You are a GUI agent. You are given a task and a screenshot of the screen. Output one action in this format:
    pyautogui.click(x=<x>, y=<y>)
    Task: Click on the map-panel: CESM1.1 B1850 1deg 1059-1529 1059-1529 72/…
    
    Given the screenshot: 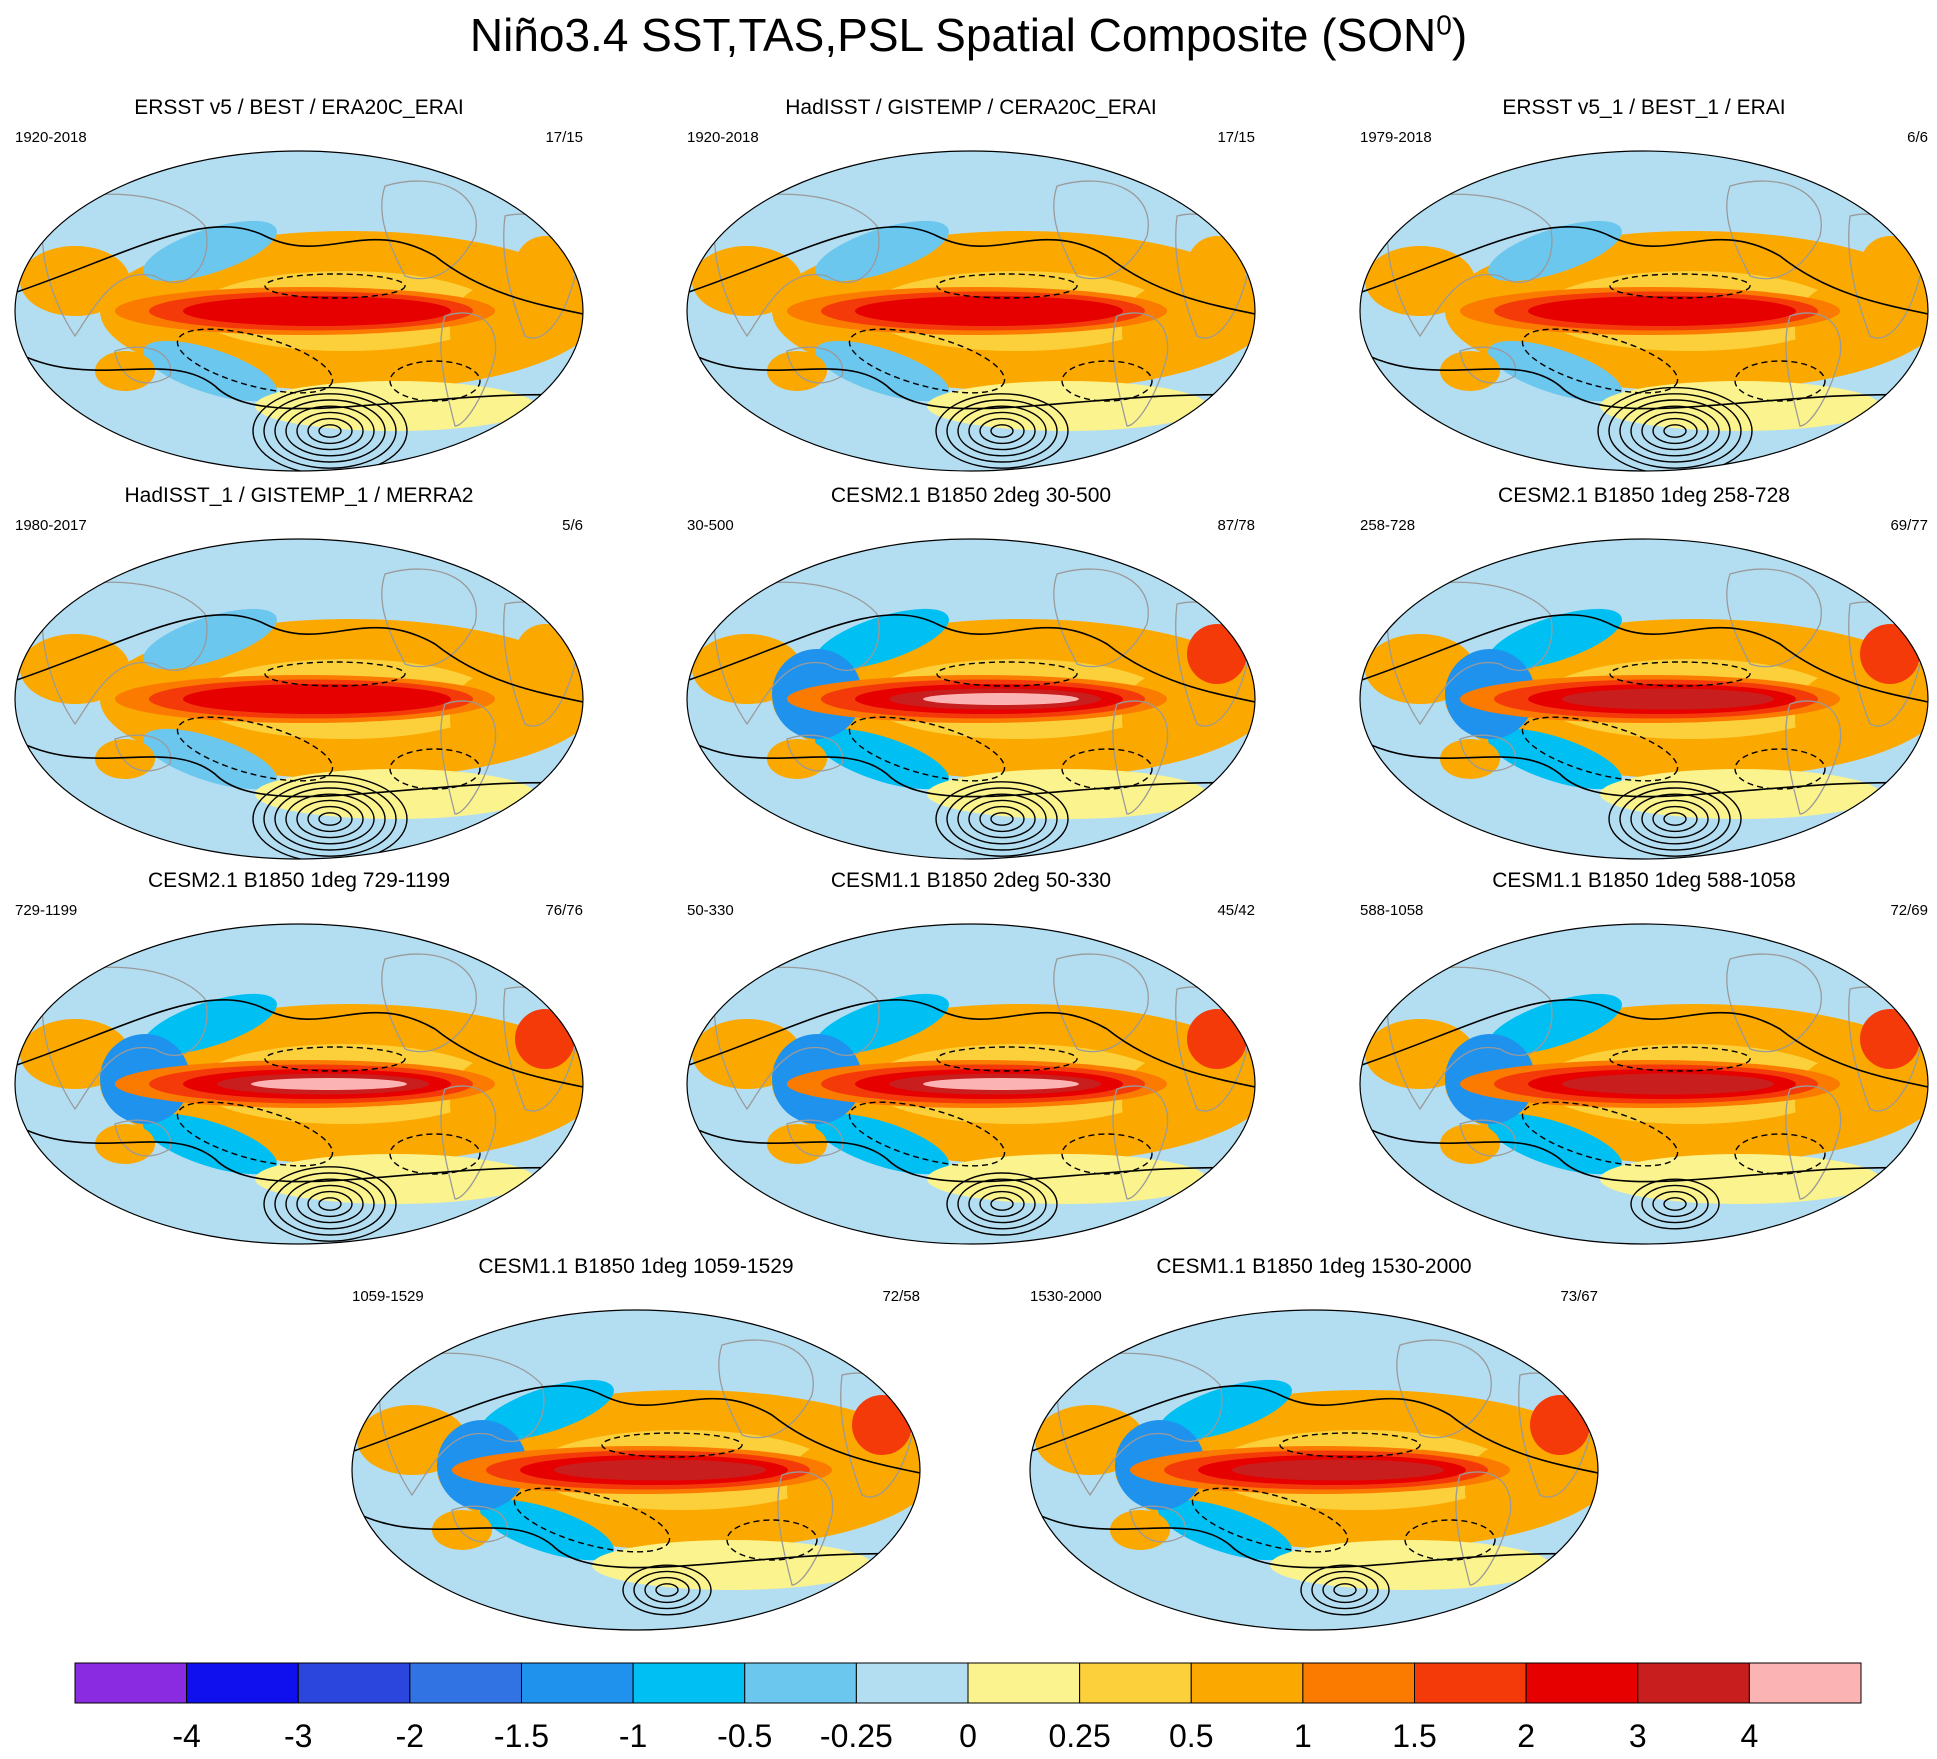 What is the action you would take?
    pyautogui.click(x=636, y=1445)
    